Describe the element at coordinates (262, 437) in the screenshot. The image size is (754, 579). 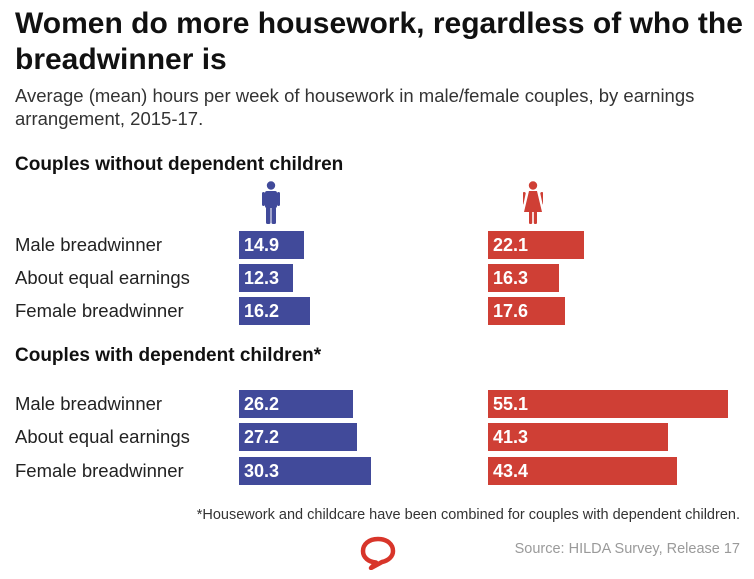
I see `bar-value-label: 27.2` at that location.